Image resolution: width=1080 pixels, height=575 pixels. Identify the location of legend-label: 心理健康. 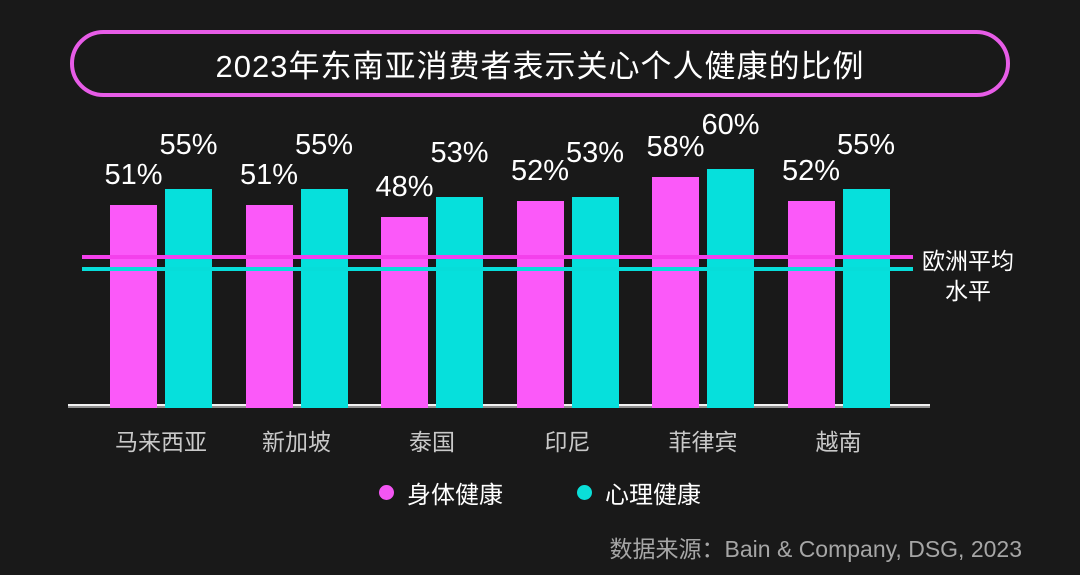
(653, 495).